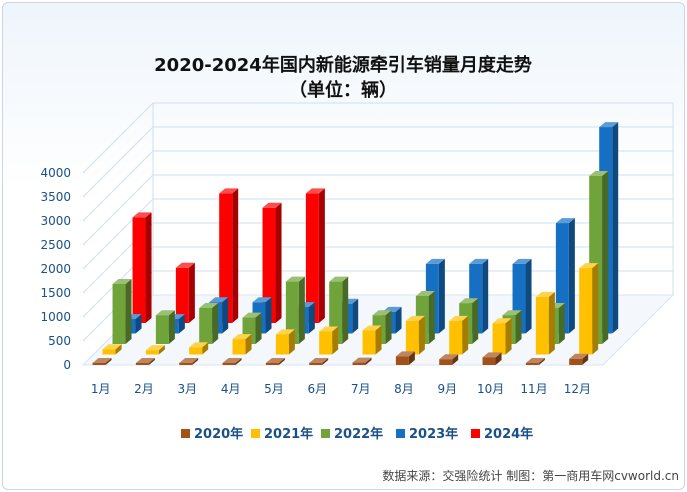  I want to click on legend-label: 2023年, so click(433, 434).